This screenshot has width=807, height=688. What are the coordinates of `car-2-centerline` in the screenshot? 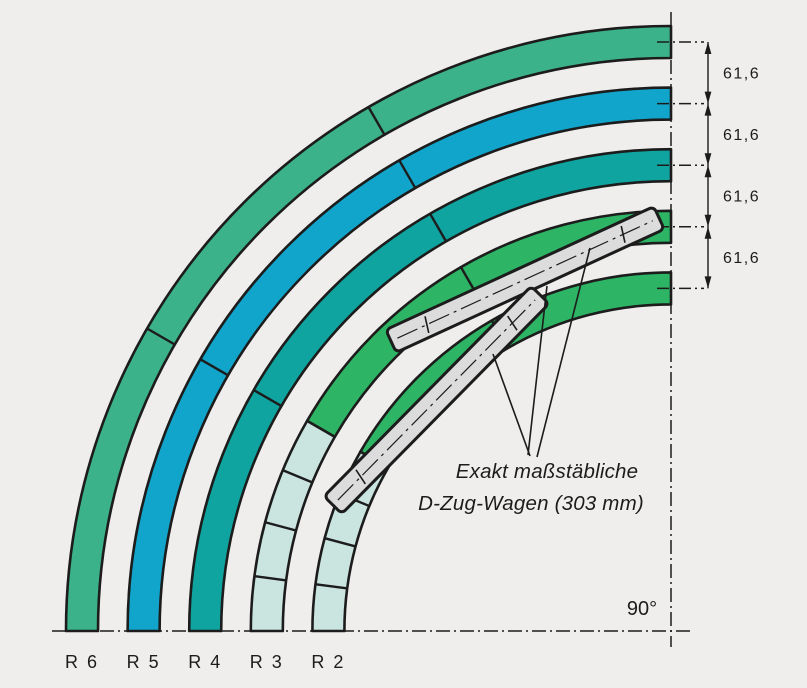 It's located at (436, 400).